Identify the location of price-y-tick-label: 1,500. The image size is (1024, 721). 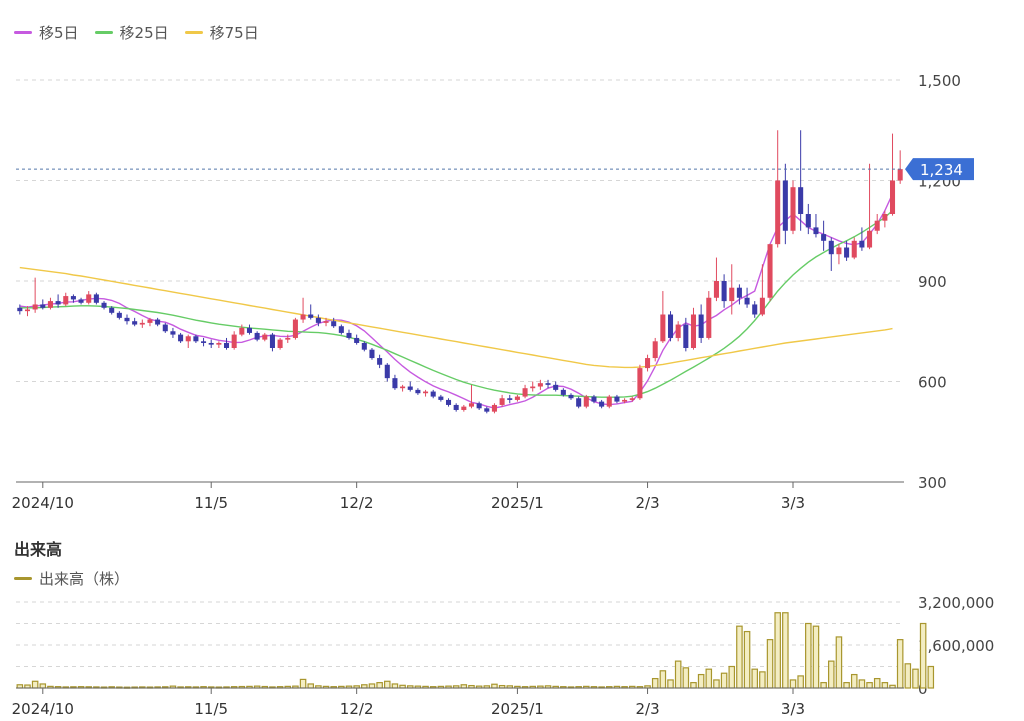
(939, 81).